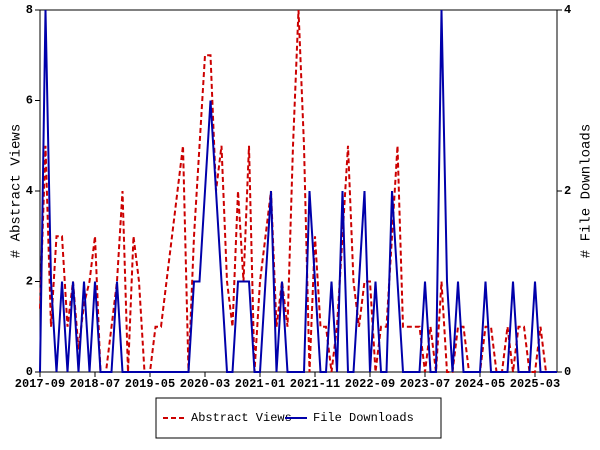 The height and width of the screenshot is (450, 600). What do you see at coordinates (535, 384) in the screenshot?
I see `x-tick-label: 2025-03` at bounding box center [535, 384].